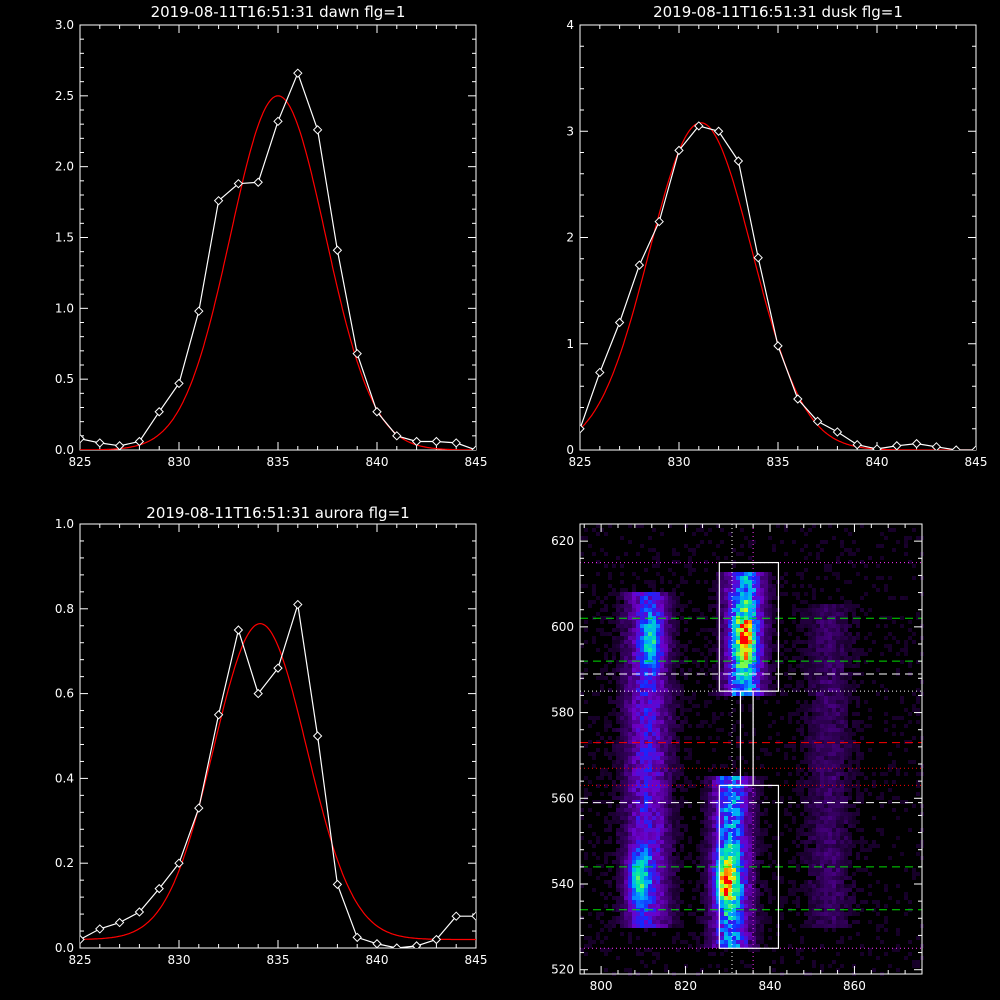  I want to click on aurora-data-point, so click(218, 715).